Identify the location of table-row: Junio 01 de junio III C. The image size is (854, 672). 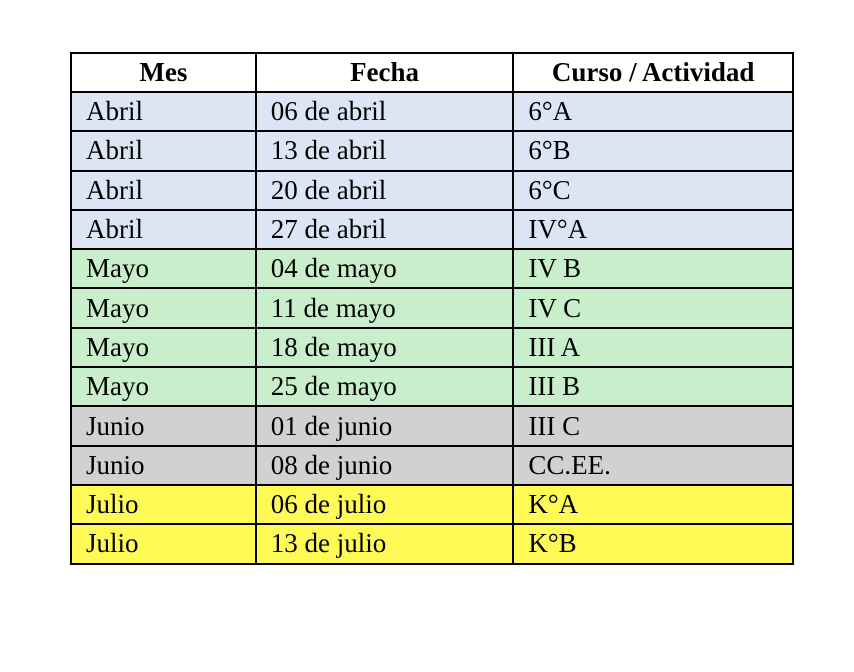
(432, 426).